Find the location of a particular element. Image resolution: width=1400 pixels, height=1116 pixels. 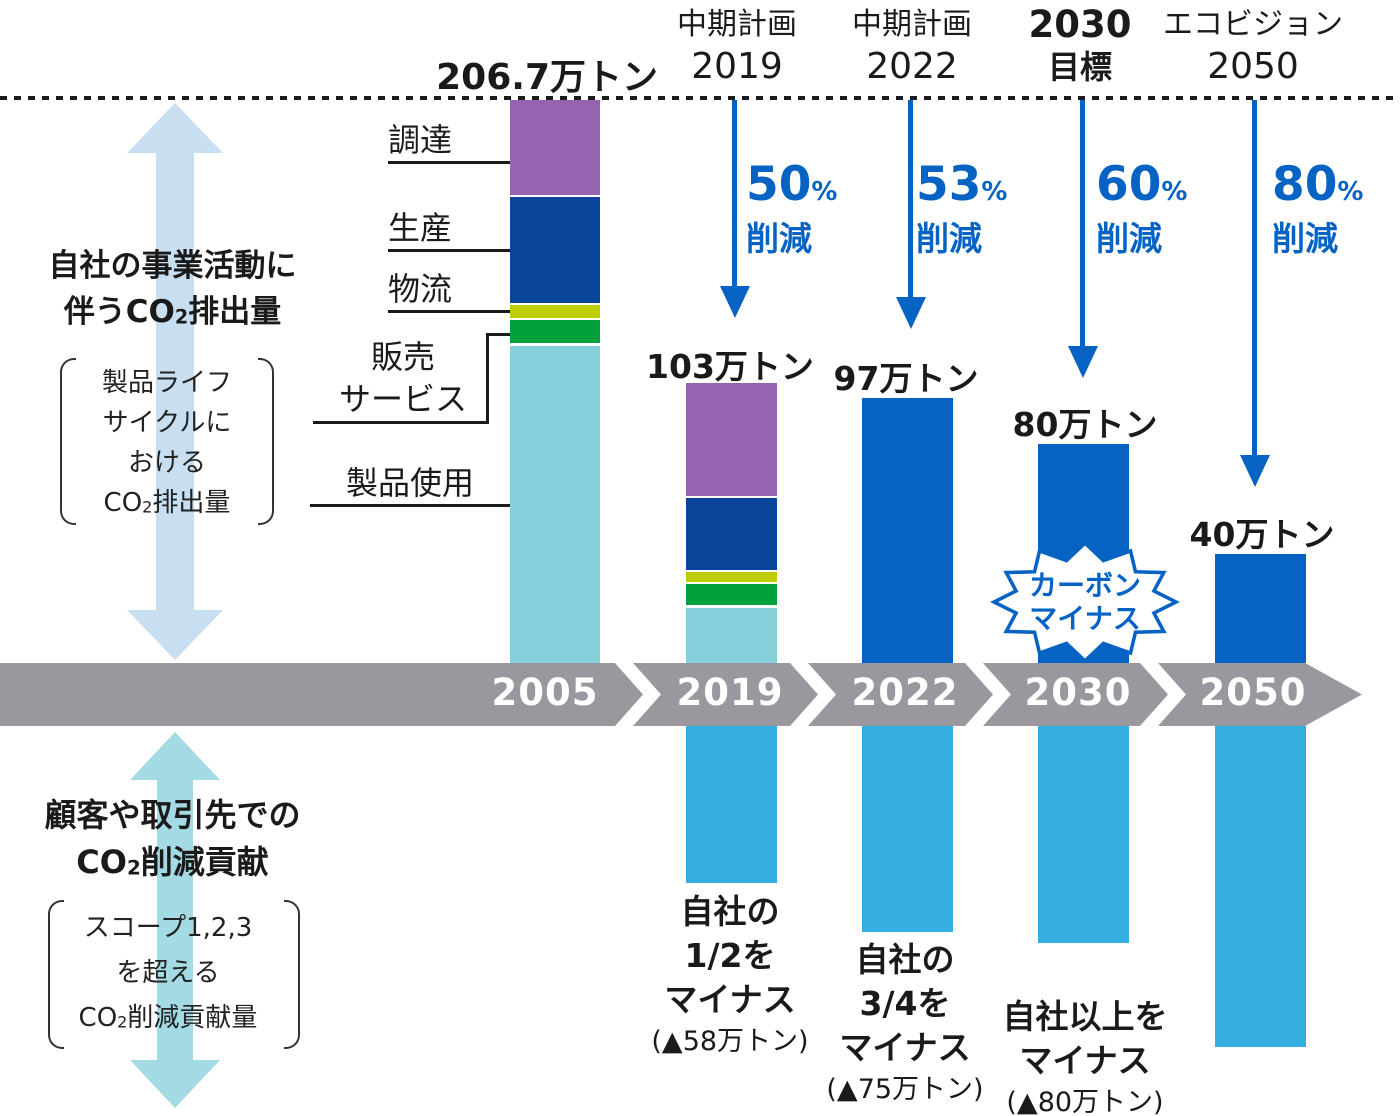

own-emissions-note: 製品ライフ サイクルに おける CO2排出量 is located at coordinates (167, 445).